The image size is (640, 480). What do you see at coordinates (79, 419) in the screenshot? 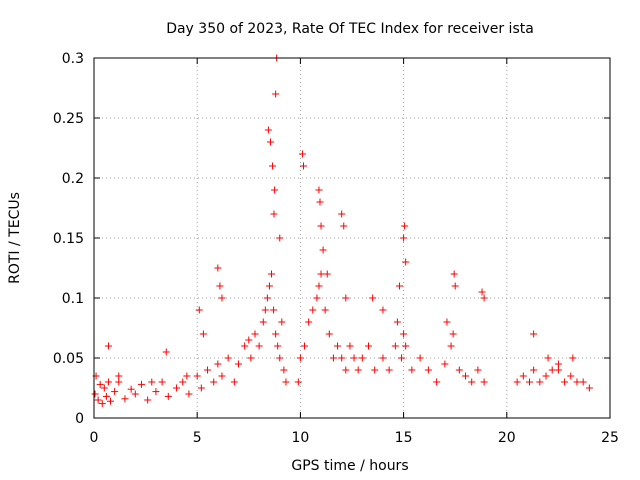
I see `y-tick-label: 0` at bounding box center [79, 419].